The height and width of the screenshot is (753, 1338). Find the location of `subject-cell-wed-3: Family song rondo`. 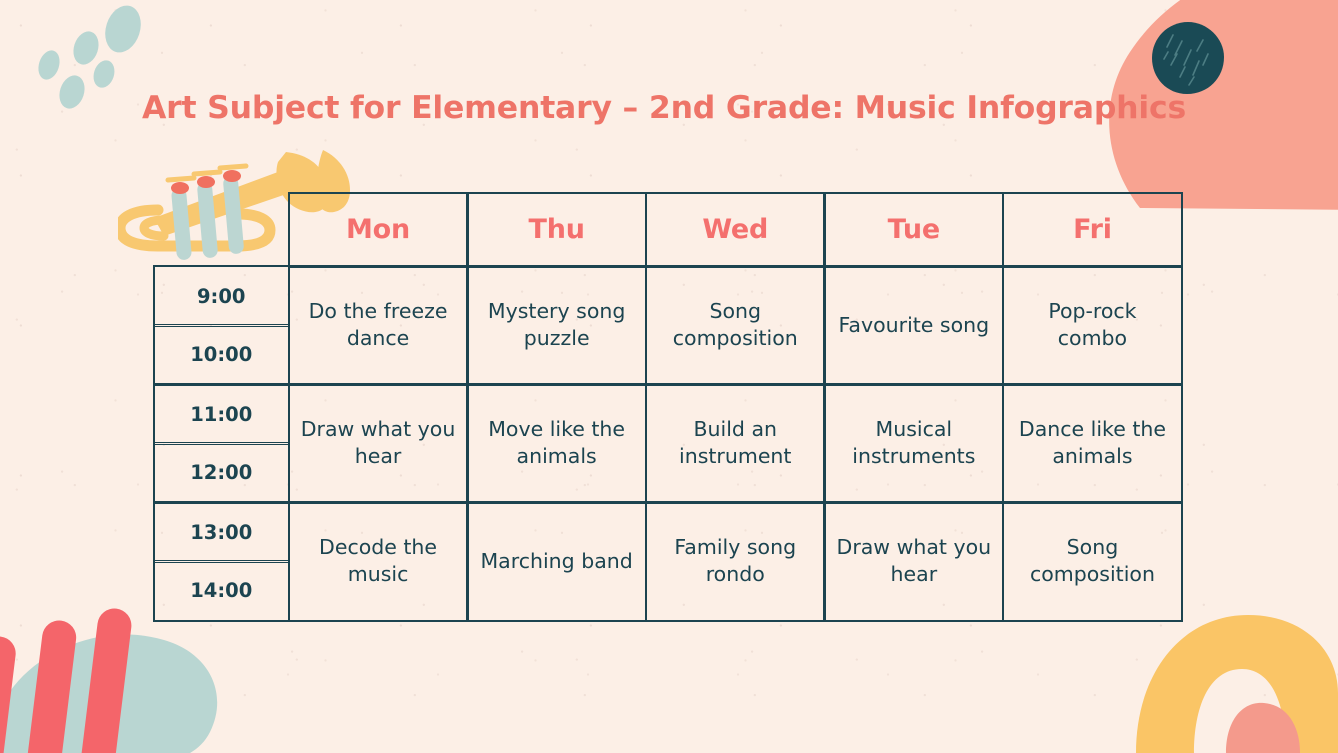

subject-cell-wed-3: Family song rondo is located at coordinates (735, 561).